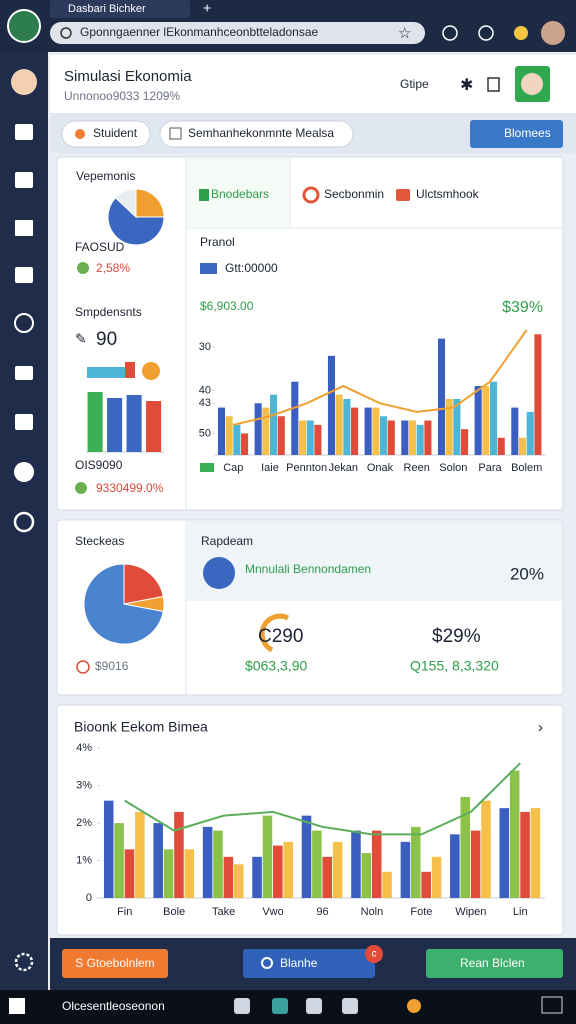 This screenshot has width=576, height=1024. I want to click on stat: 9330499.0%, so click(130, 488).